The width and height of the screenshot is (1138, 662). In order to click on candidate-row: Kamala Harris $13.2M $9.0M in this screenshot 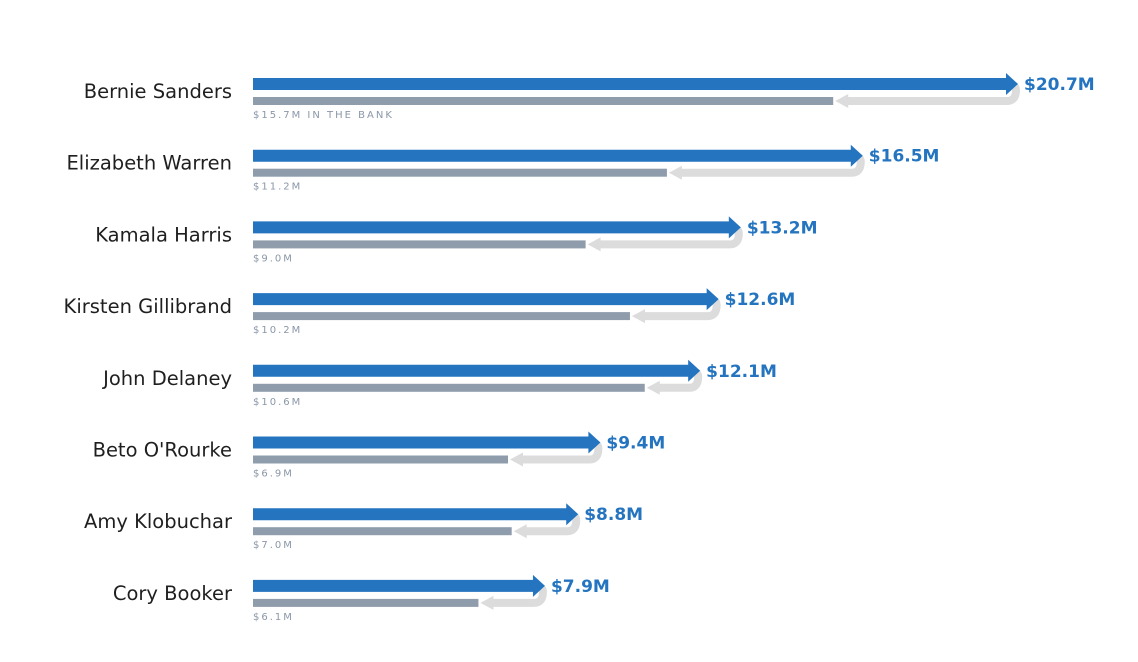, I will do `click(456, 240)`.